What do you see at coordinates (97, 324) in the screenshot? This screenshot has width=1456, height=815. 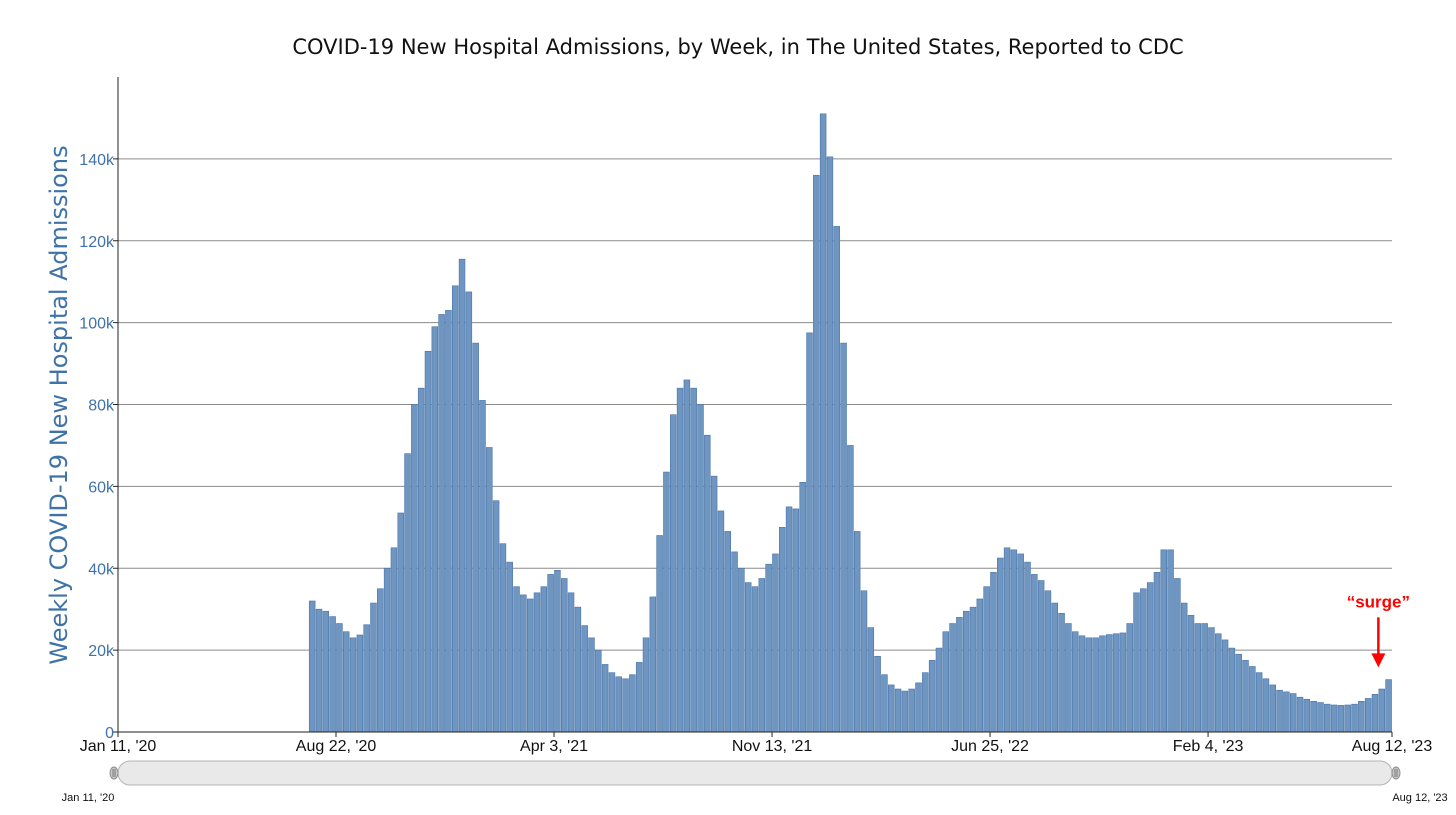 I see `y-tick-label: 100k` at bounding box center [97, 324].